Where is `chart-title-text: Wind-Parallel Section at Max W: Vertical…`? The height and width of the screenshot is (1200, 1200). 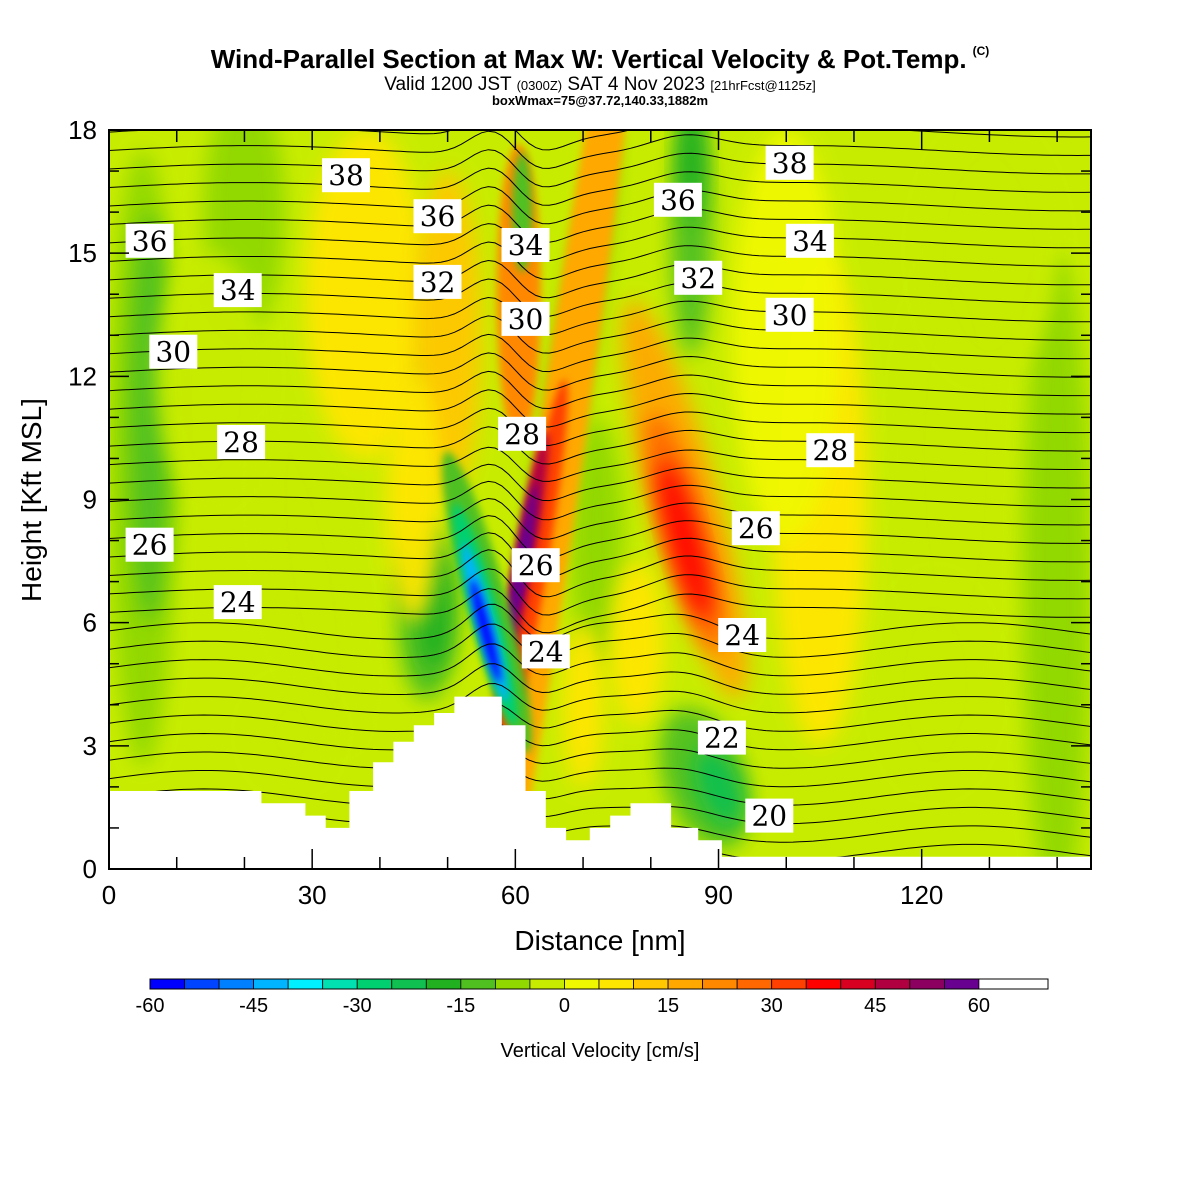
chart-title-text: Wind-Parallel Section at Max W: Vertical… is located at coordinates (588, 59).